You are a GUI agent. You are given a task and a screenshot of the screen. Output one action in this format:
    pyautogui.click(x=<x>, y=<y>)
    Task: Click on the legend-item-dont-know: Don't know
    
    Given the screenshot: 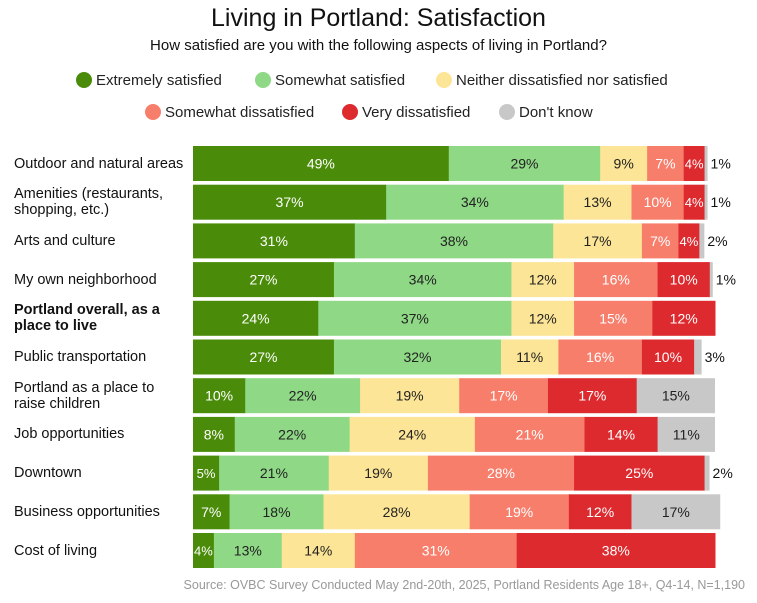 What is the action you would take?
    pyautogui.click(x=546, y=112)
    